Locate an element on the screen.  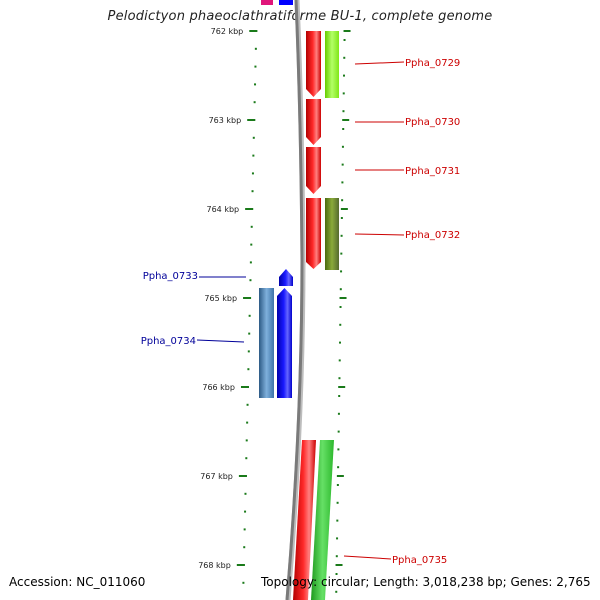
left-tick-track is located at coordinates (247, 307).